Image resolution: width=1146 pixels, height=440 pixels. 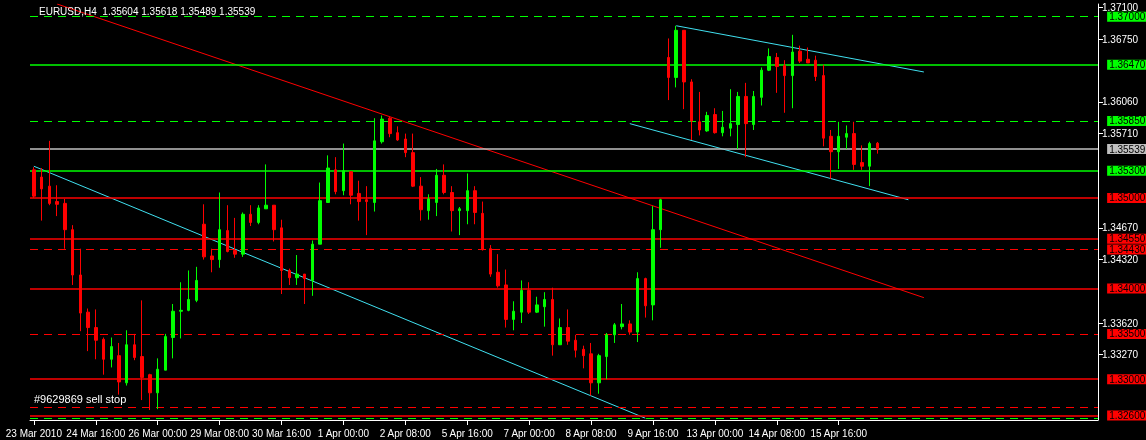 What do you see at coordinates (1120, 134) in the screenshot?
I see `y-tick-label: 1.35710` at bounding box center [1120, 134].